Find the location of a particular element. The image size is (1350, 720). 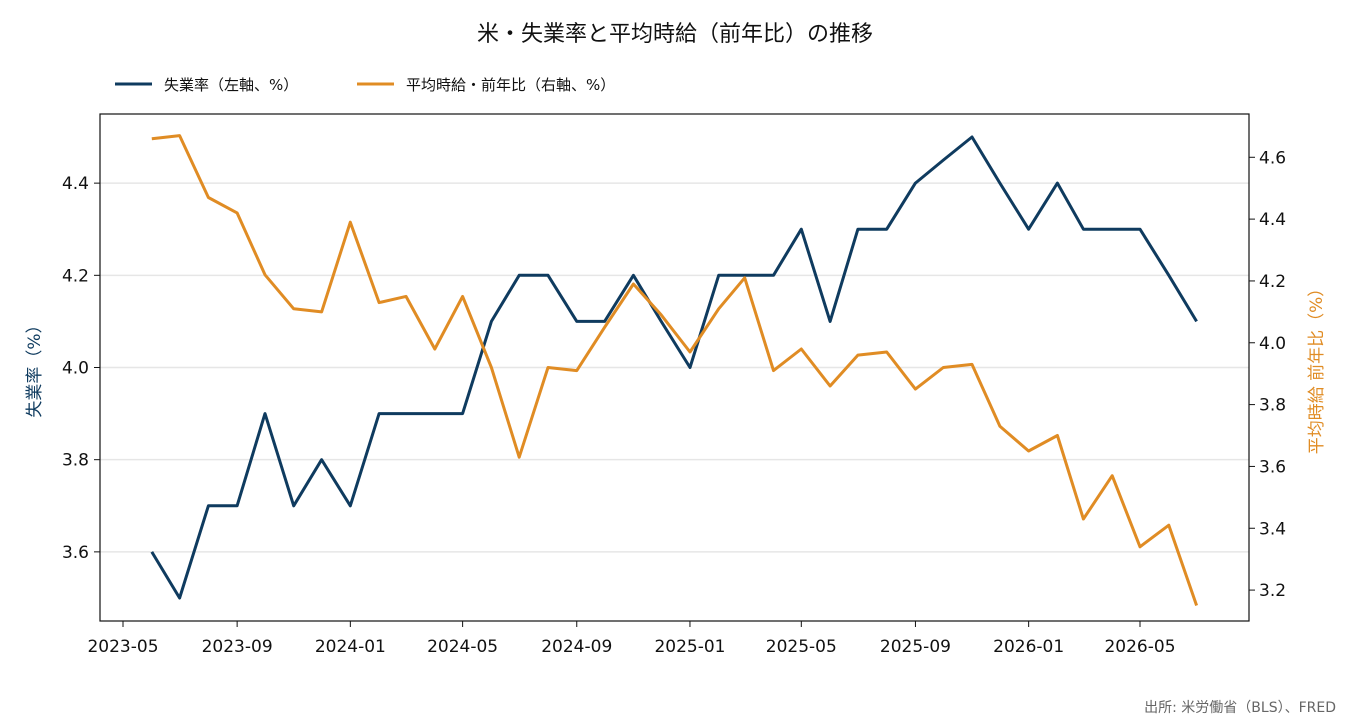

source-note: 出所: 米労働省（BLS）、FRED is located at coordinates (1240, 708).